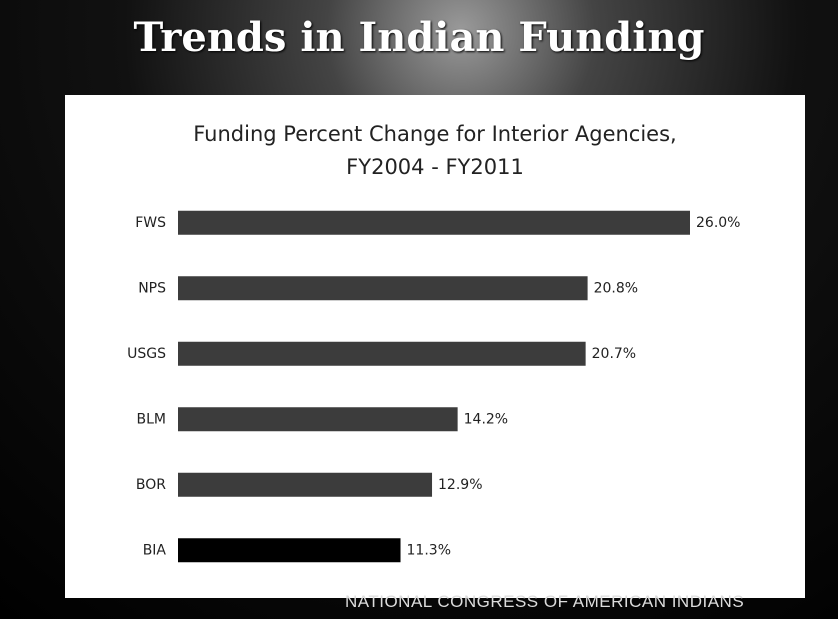  I want to click on category-label: FWS, so click(150, 223).